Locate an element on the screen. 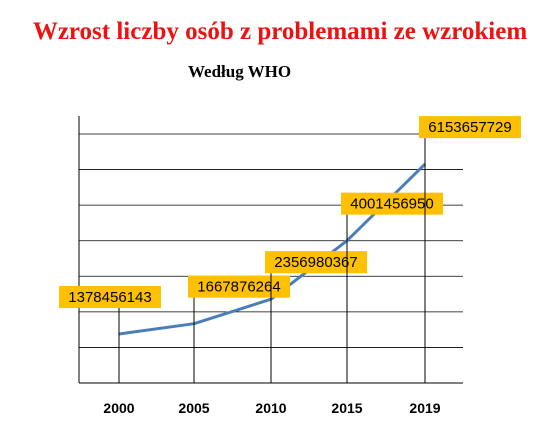 This screenshot has height=438, width=560. data-label: 1378456143 is located at coordinates (109, 297).